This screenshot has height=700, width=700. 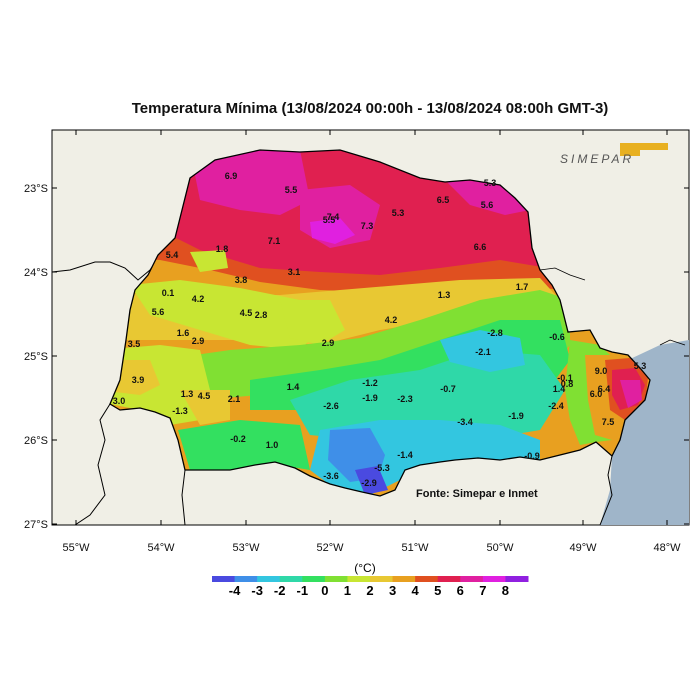 I want to click on station-value: 1.4, so click(x=559, y=389).